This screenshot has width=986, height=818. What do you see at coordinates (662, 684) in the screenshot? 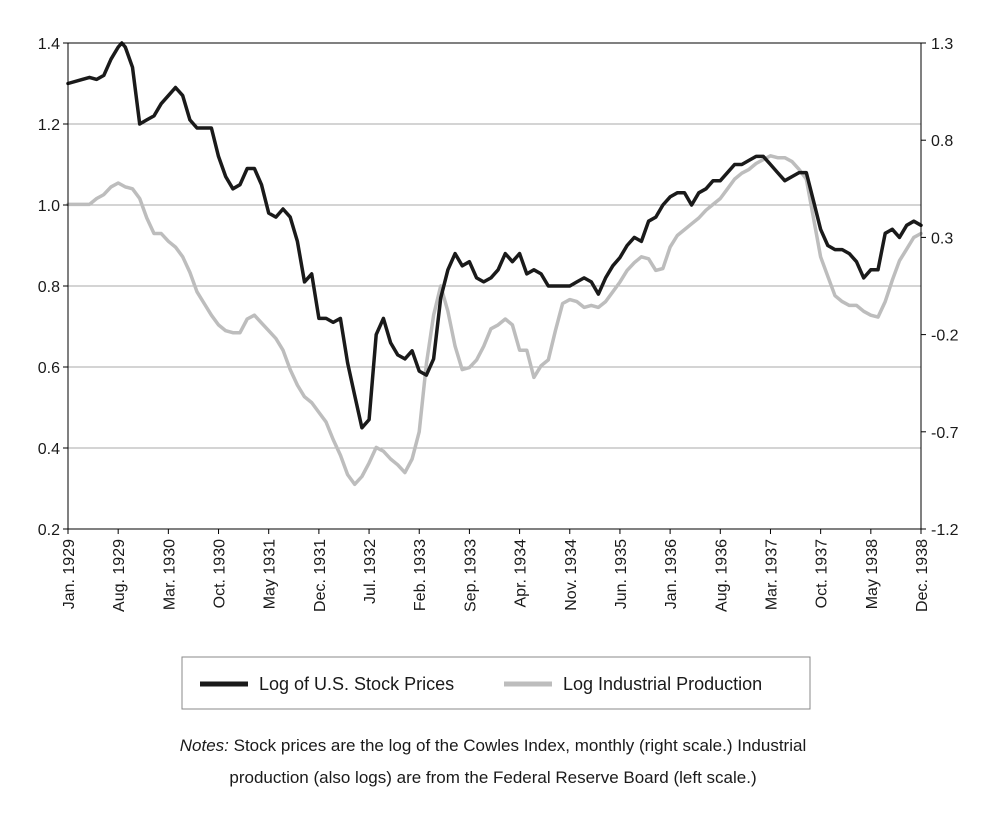
I see `legend-label-production: Log Industrial Production` at bounding box center [662, 684].